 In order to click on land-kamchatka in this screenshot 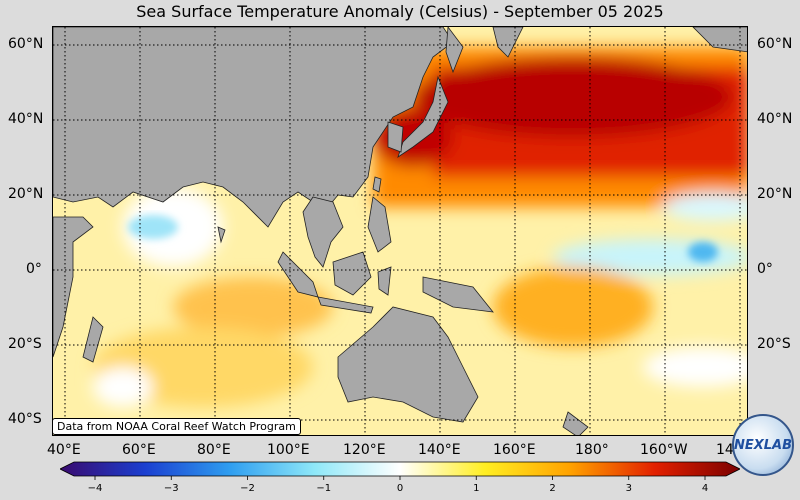, I will do `click(508, 42)`.